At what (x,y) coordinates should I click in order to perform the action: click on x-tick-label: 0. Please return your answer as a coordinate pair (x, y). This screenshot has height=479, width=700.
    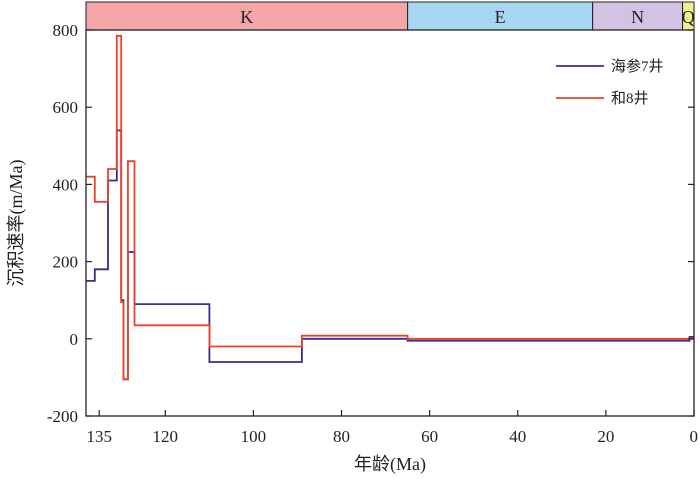
    Looking at the image, I should click on (694, 436).